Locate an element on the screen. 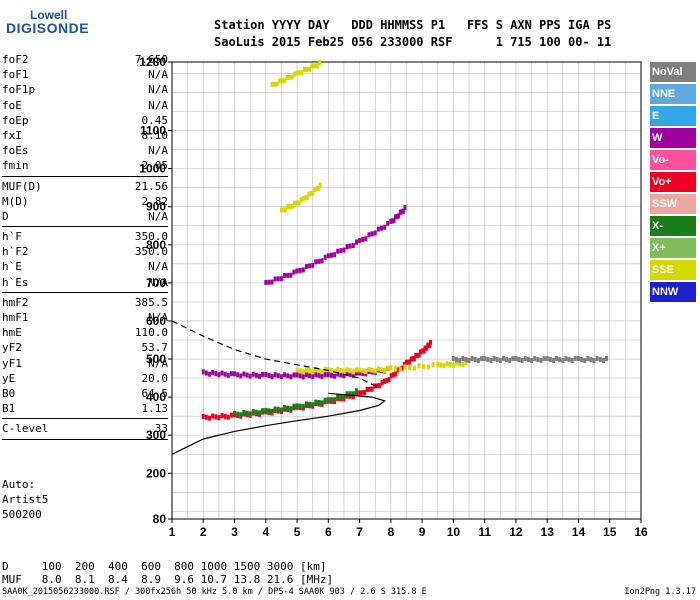 The height and width of the screenshot is (600, 700). parameter-label: fmin is located at coordinates (15, 166).